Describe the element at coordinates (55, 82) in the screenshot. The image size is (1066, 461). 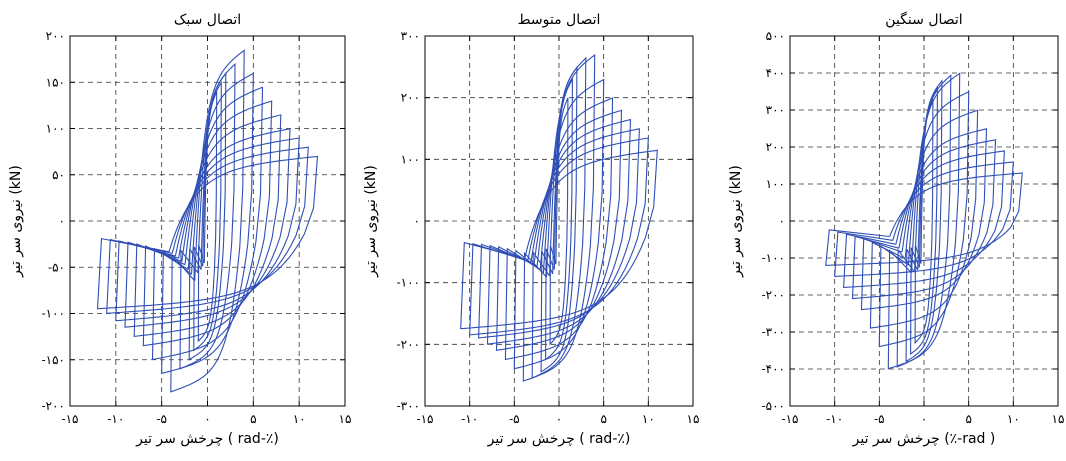
I see `y-tick-label: ۱۵۰` at that location.